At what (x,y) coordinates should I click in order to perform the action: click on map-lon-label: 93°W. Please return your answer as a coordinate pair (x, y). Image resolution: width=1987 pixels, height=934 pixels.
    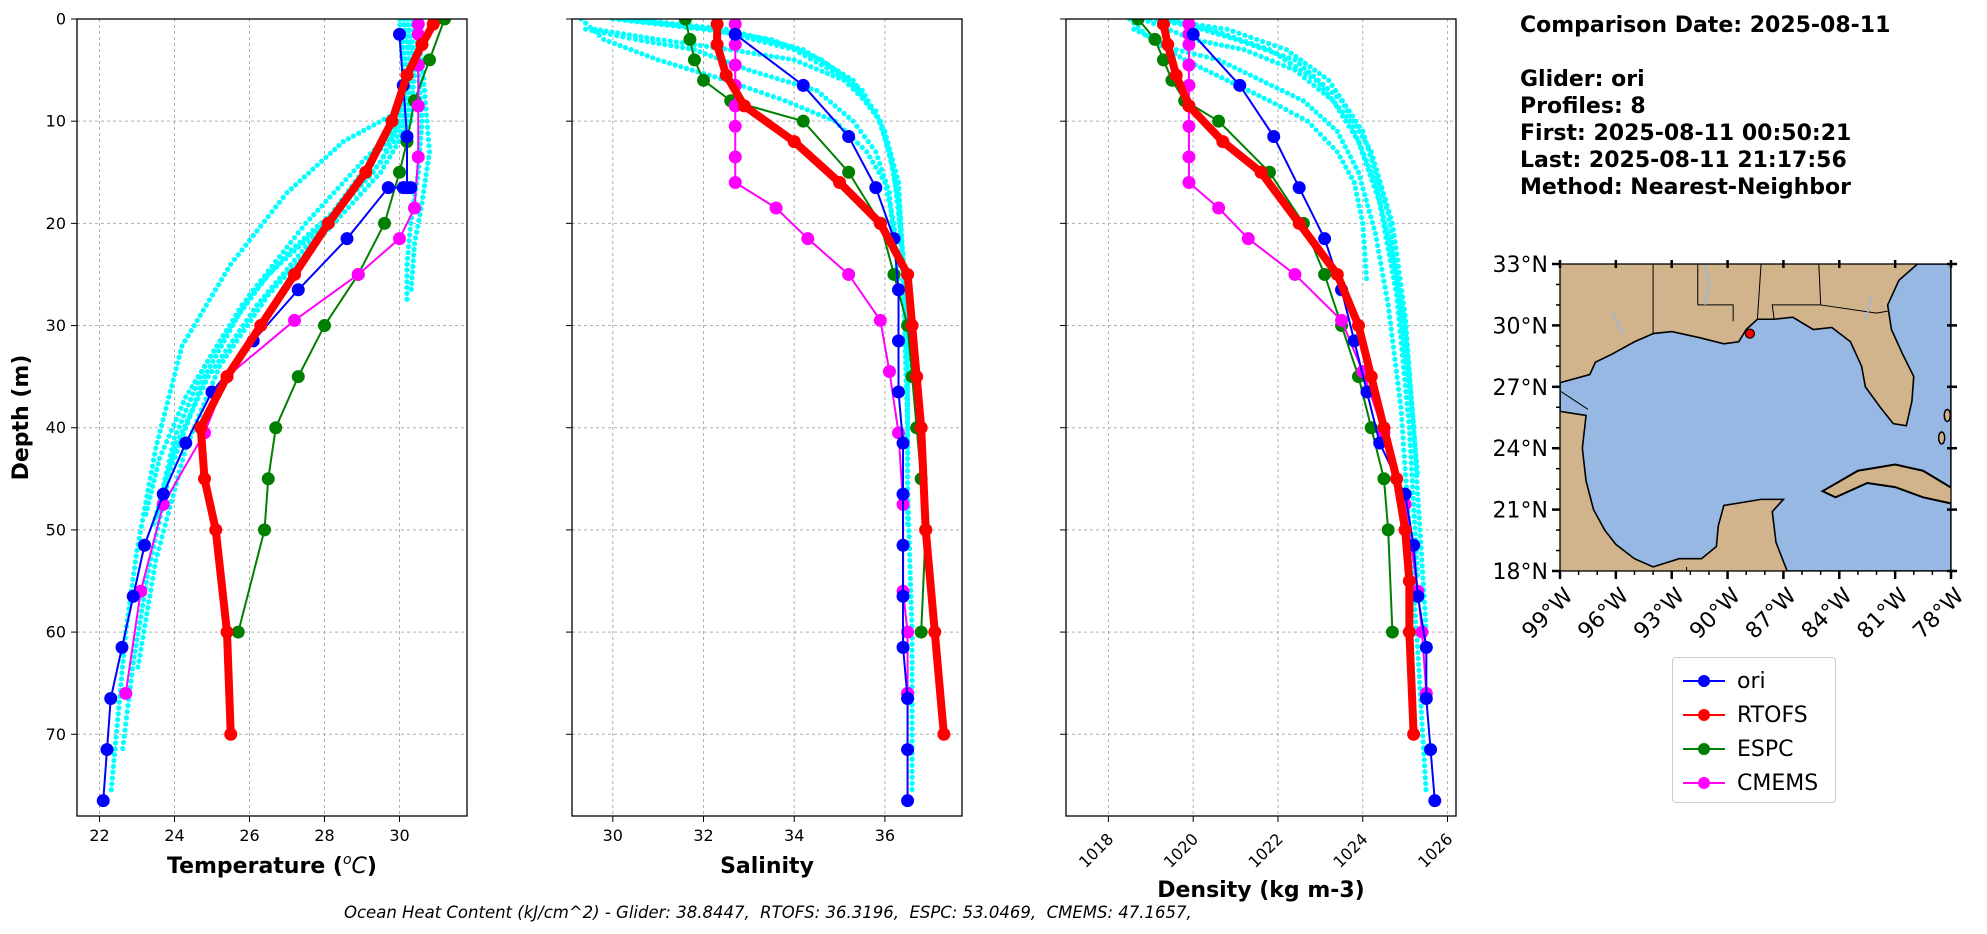
    Looking at the image, I should click on (1659, 613).